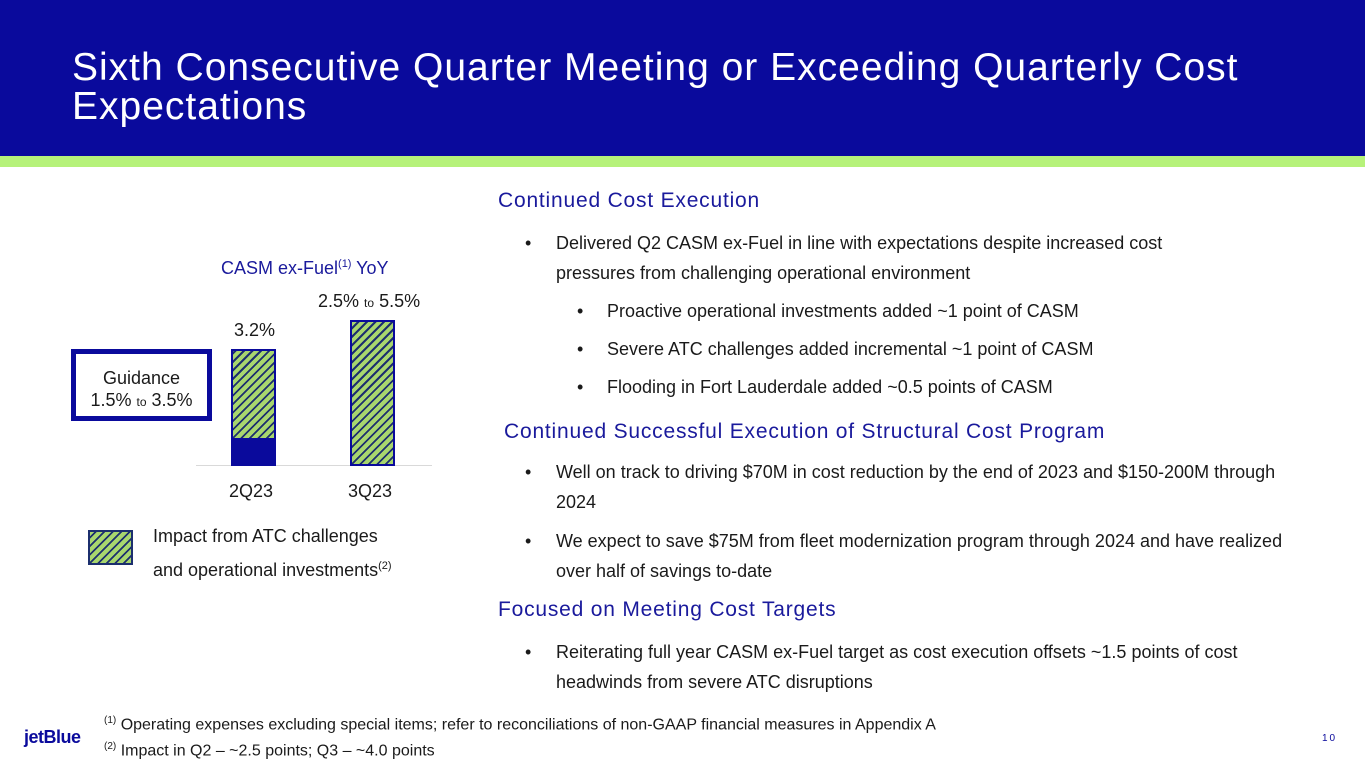 Image resolution: width=1365 pixels, height=769 pixels. I want to click on data-label-3q23: 2.5% to 5.5%, so click(369, 301).